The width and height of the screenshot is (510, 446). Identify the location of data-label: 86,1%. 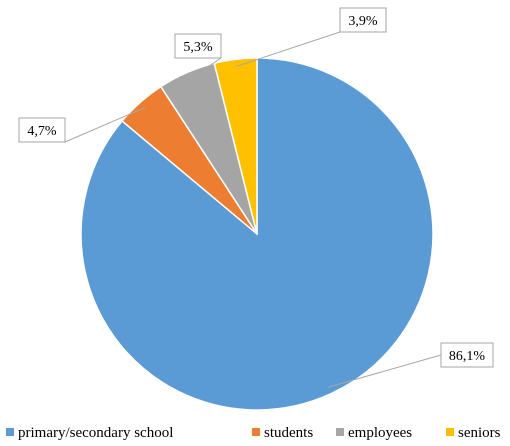
(467, 356).